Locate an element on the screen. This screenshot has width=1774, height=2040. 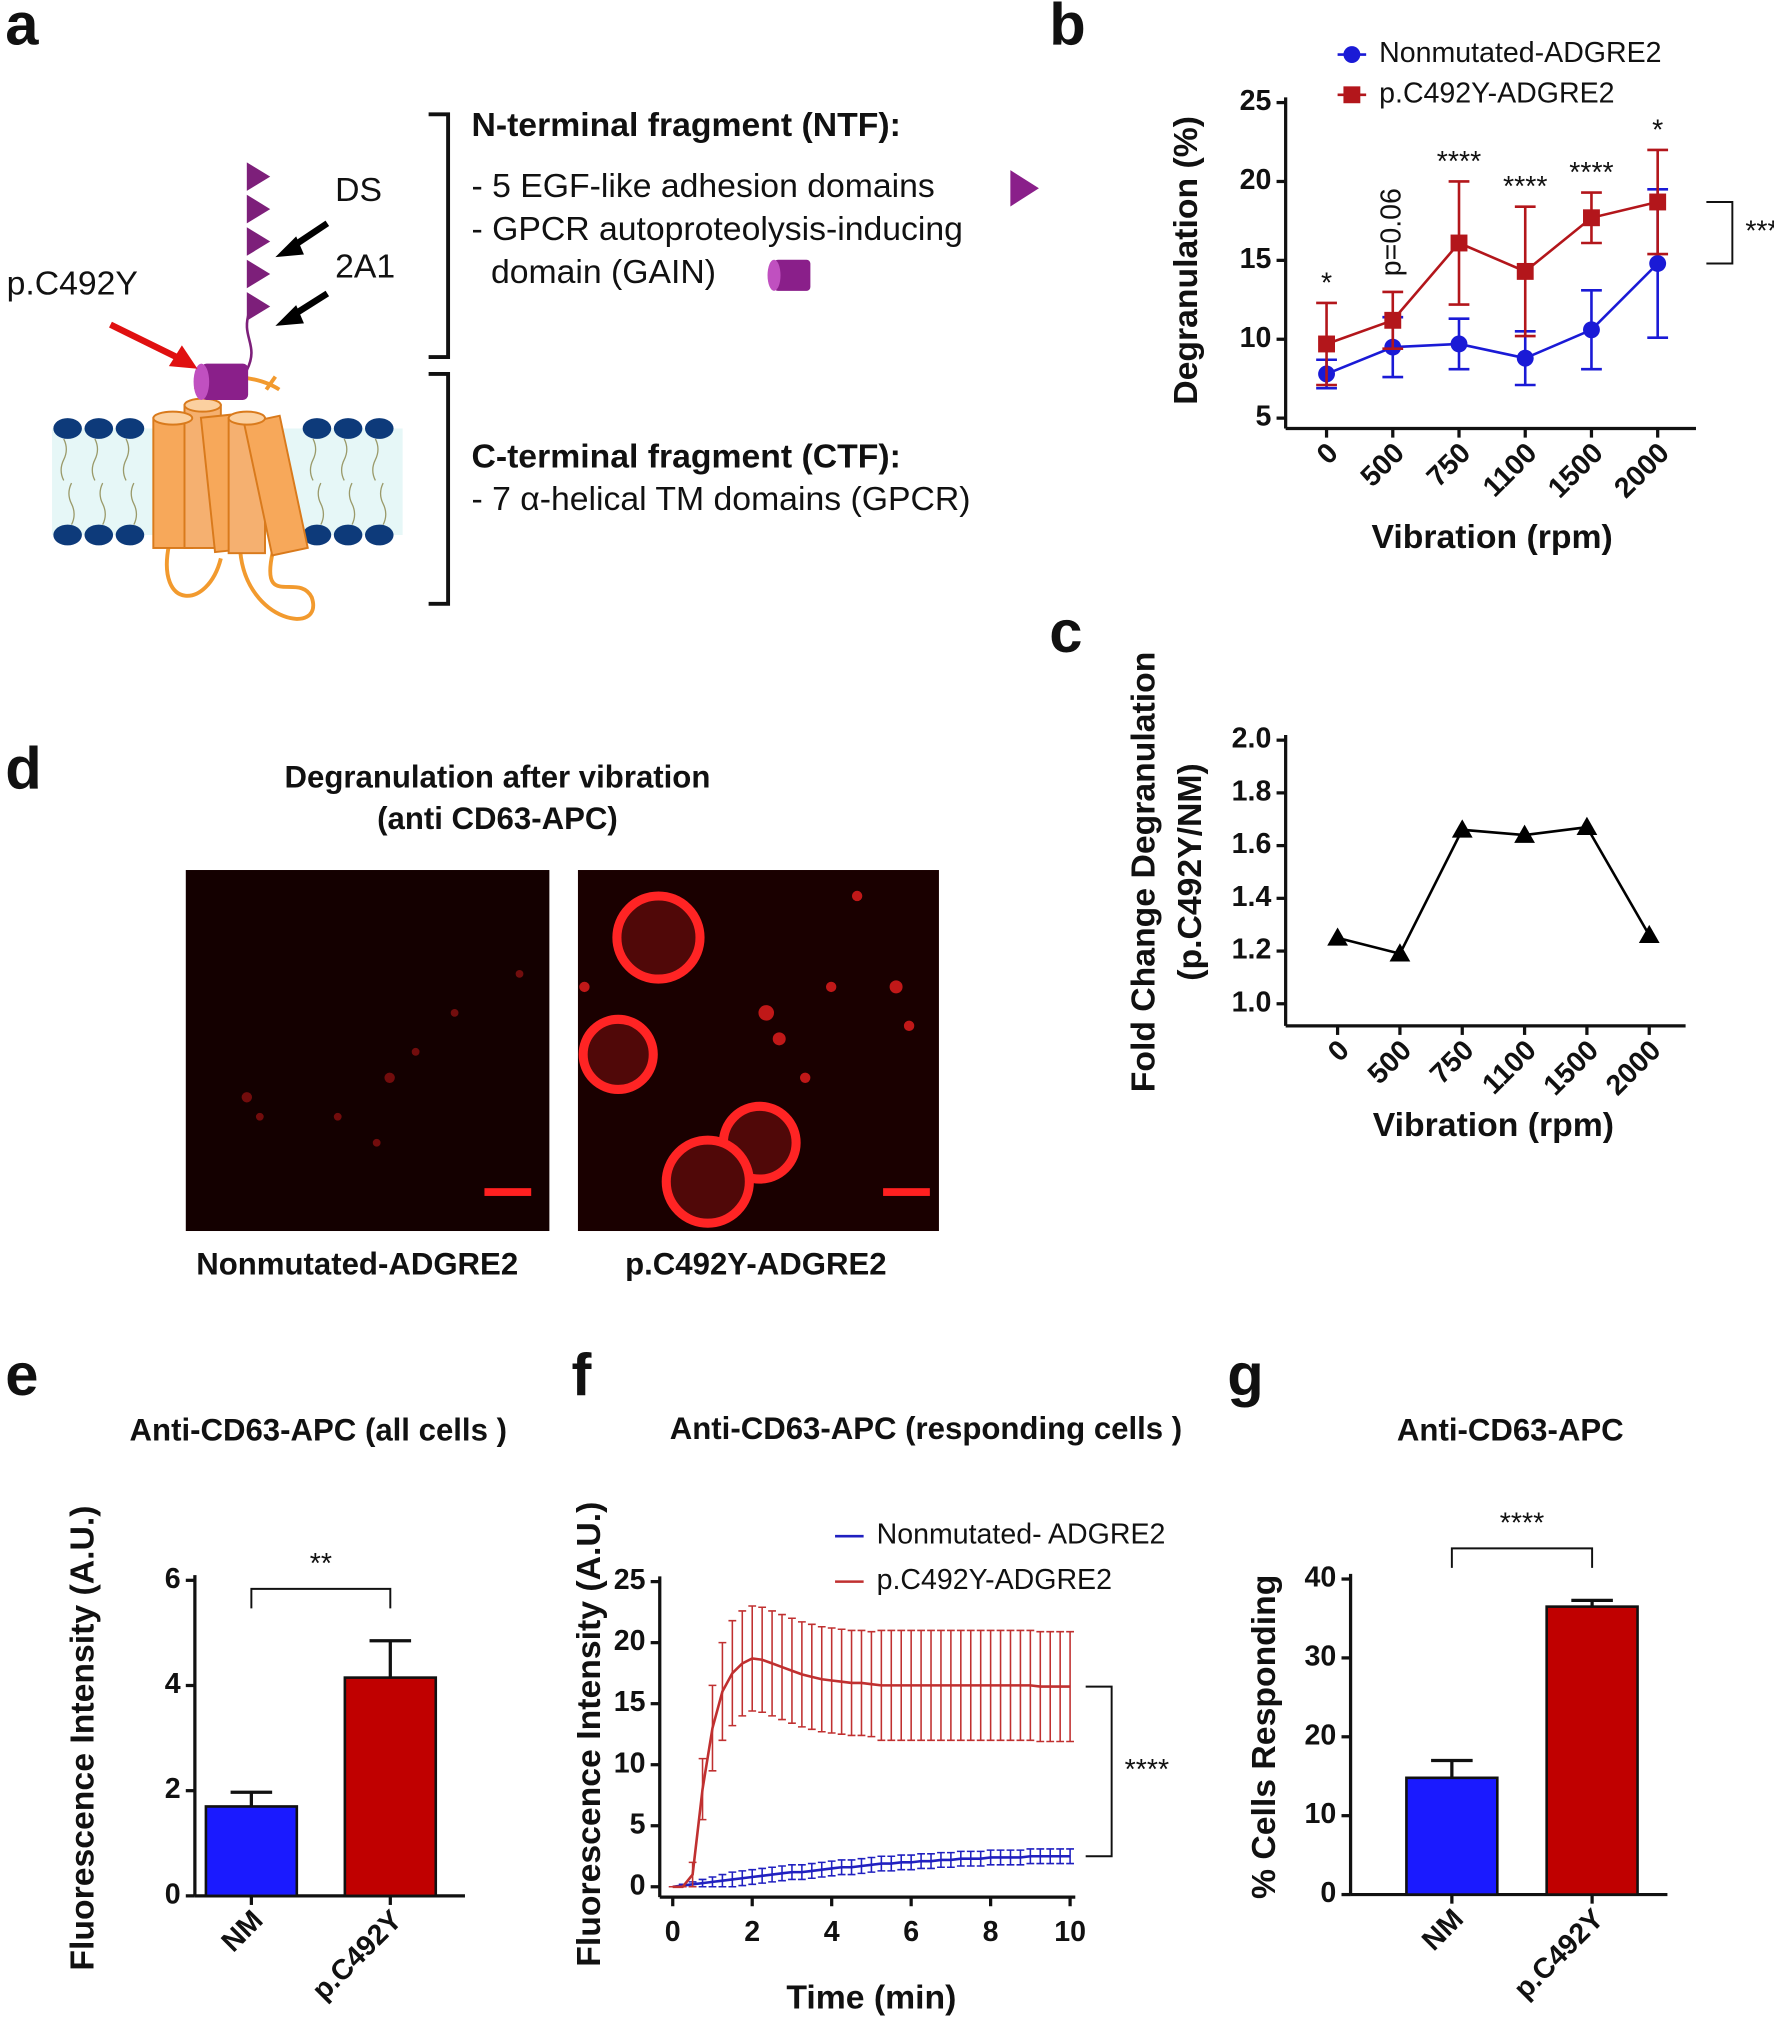
y-tick-label: 25 is located at coordinates (630, 1580).